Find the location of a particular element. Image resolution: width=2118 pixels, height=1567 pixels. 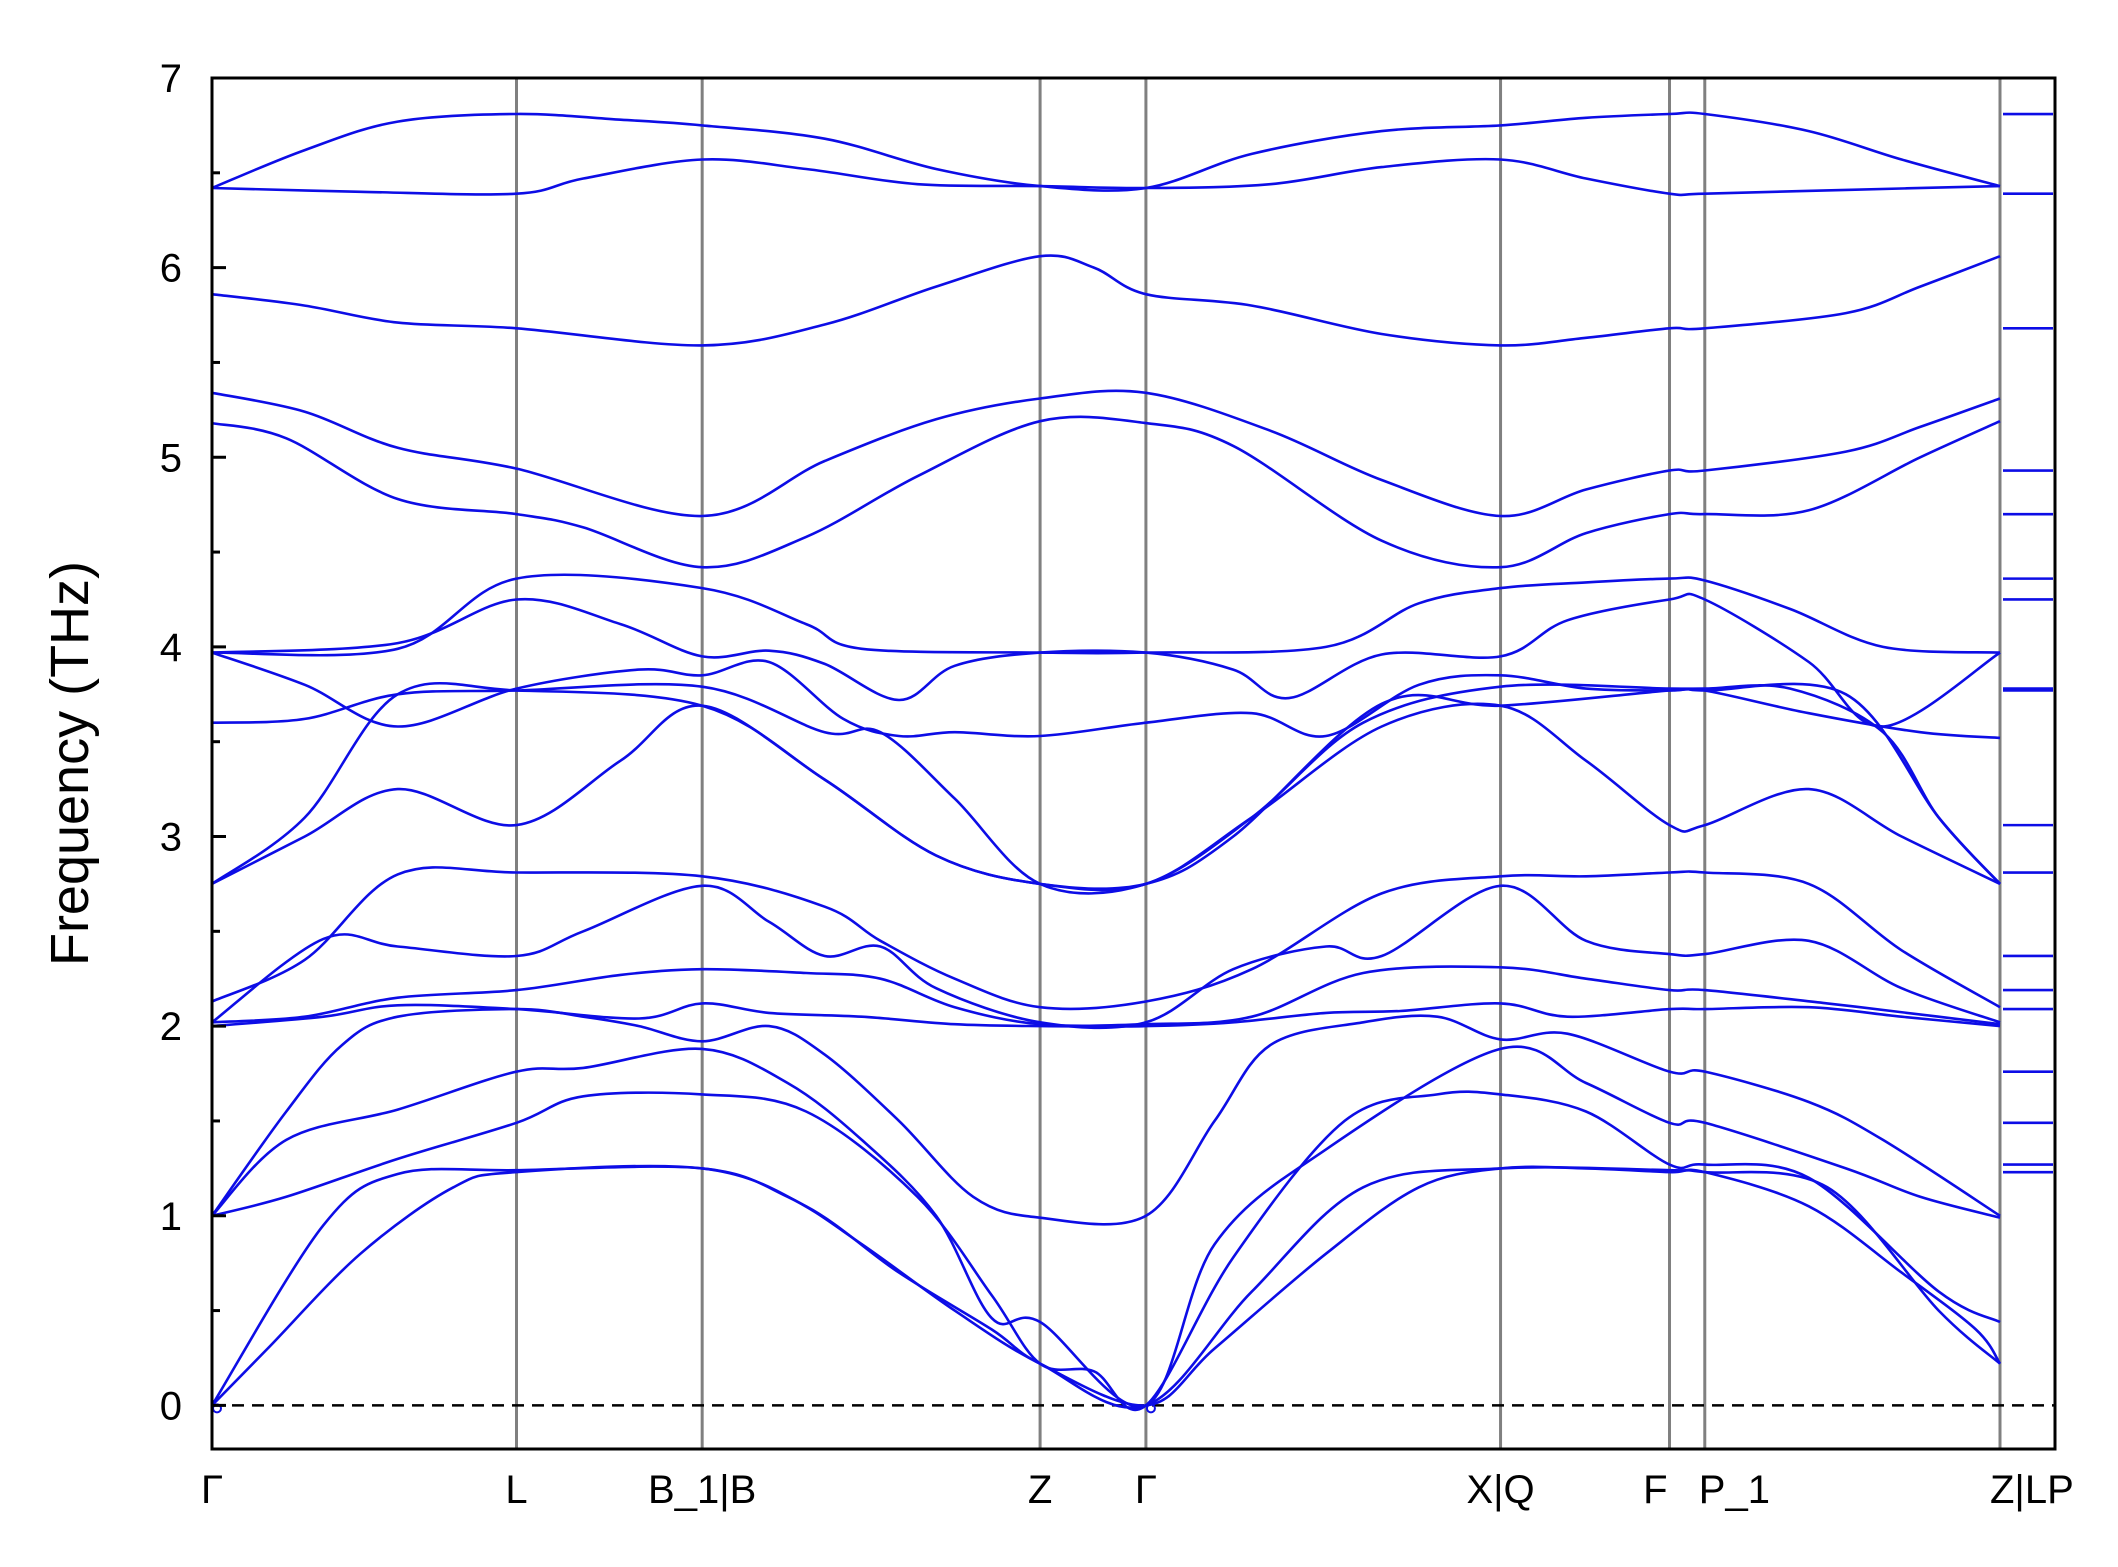

x-tick-label: Z is located at coordinates (1040, 1490).